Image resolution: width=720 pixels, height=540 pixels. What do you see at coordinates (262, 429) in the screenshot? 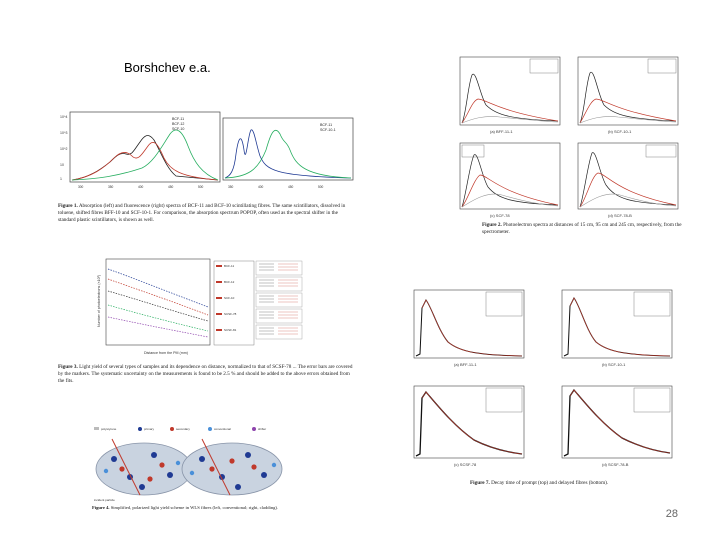
I see `svg-text: shifter` at bounding box center [262, 429].